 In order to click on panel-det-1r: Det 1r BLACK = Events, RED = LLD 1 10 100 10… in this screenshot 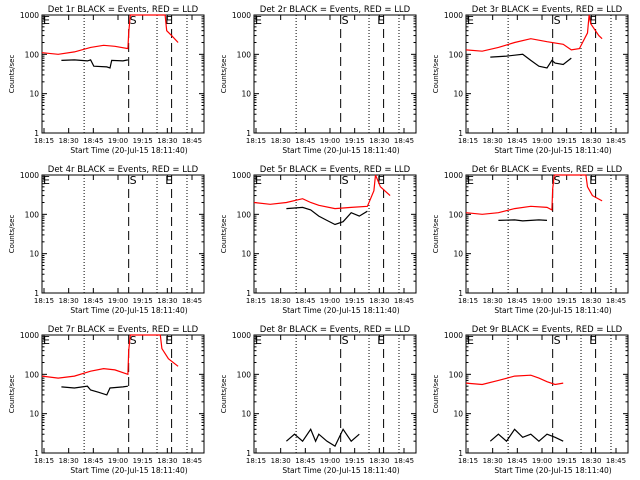, I will do `click(106, 80)`.